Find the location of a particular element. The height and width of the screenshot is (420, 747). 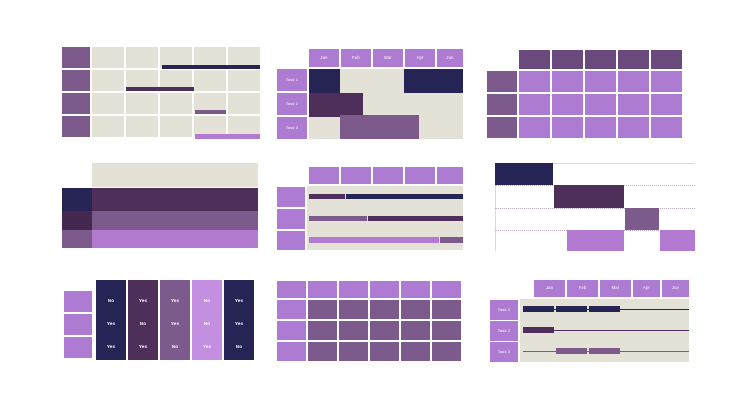

row-header-task-3: Task 3 is located at coordinates (504, 352).